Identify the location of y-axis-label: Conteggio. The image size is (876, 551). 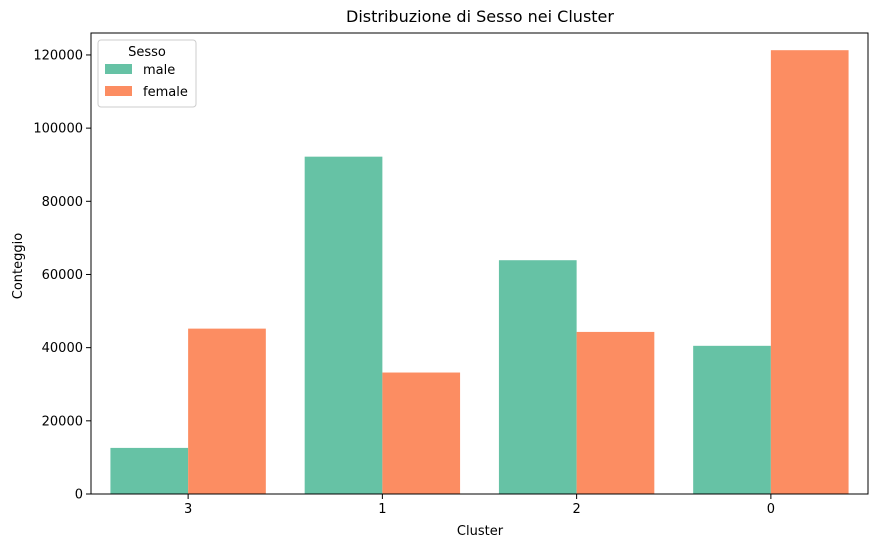
(18, 266).